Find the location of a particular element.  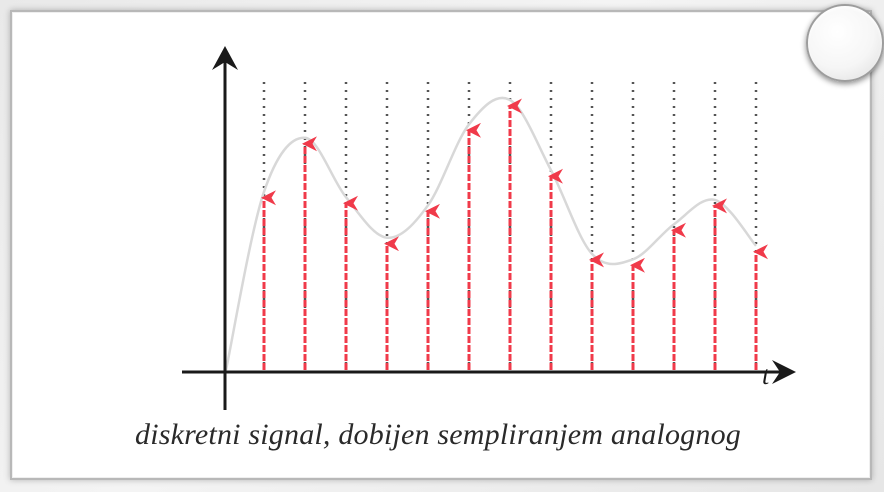

corner-circle-ornament is located at coordinates (845, 43).